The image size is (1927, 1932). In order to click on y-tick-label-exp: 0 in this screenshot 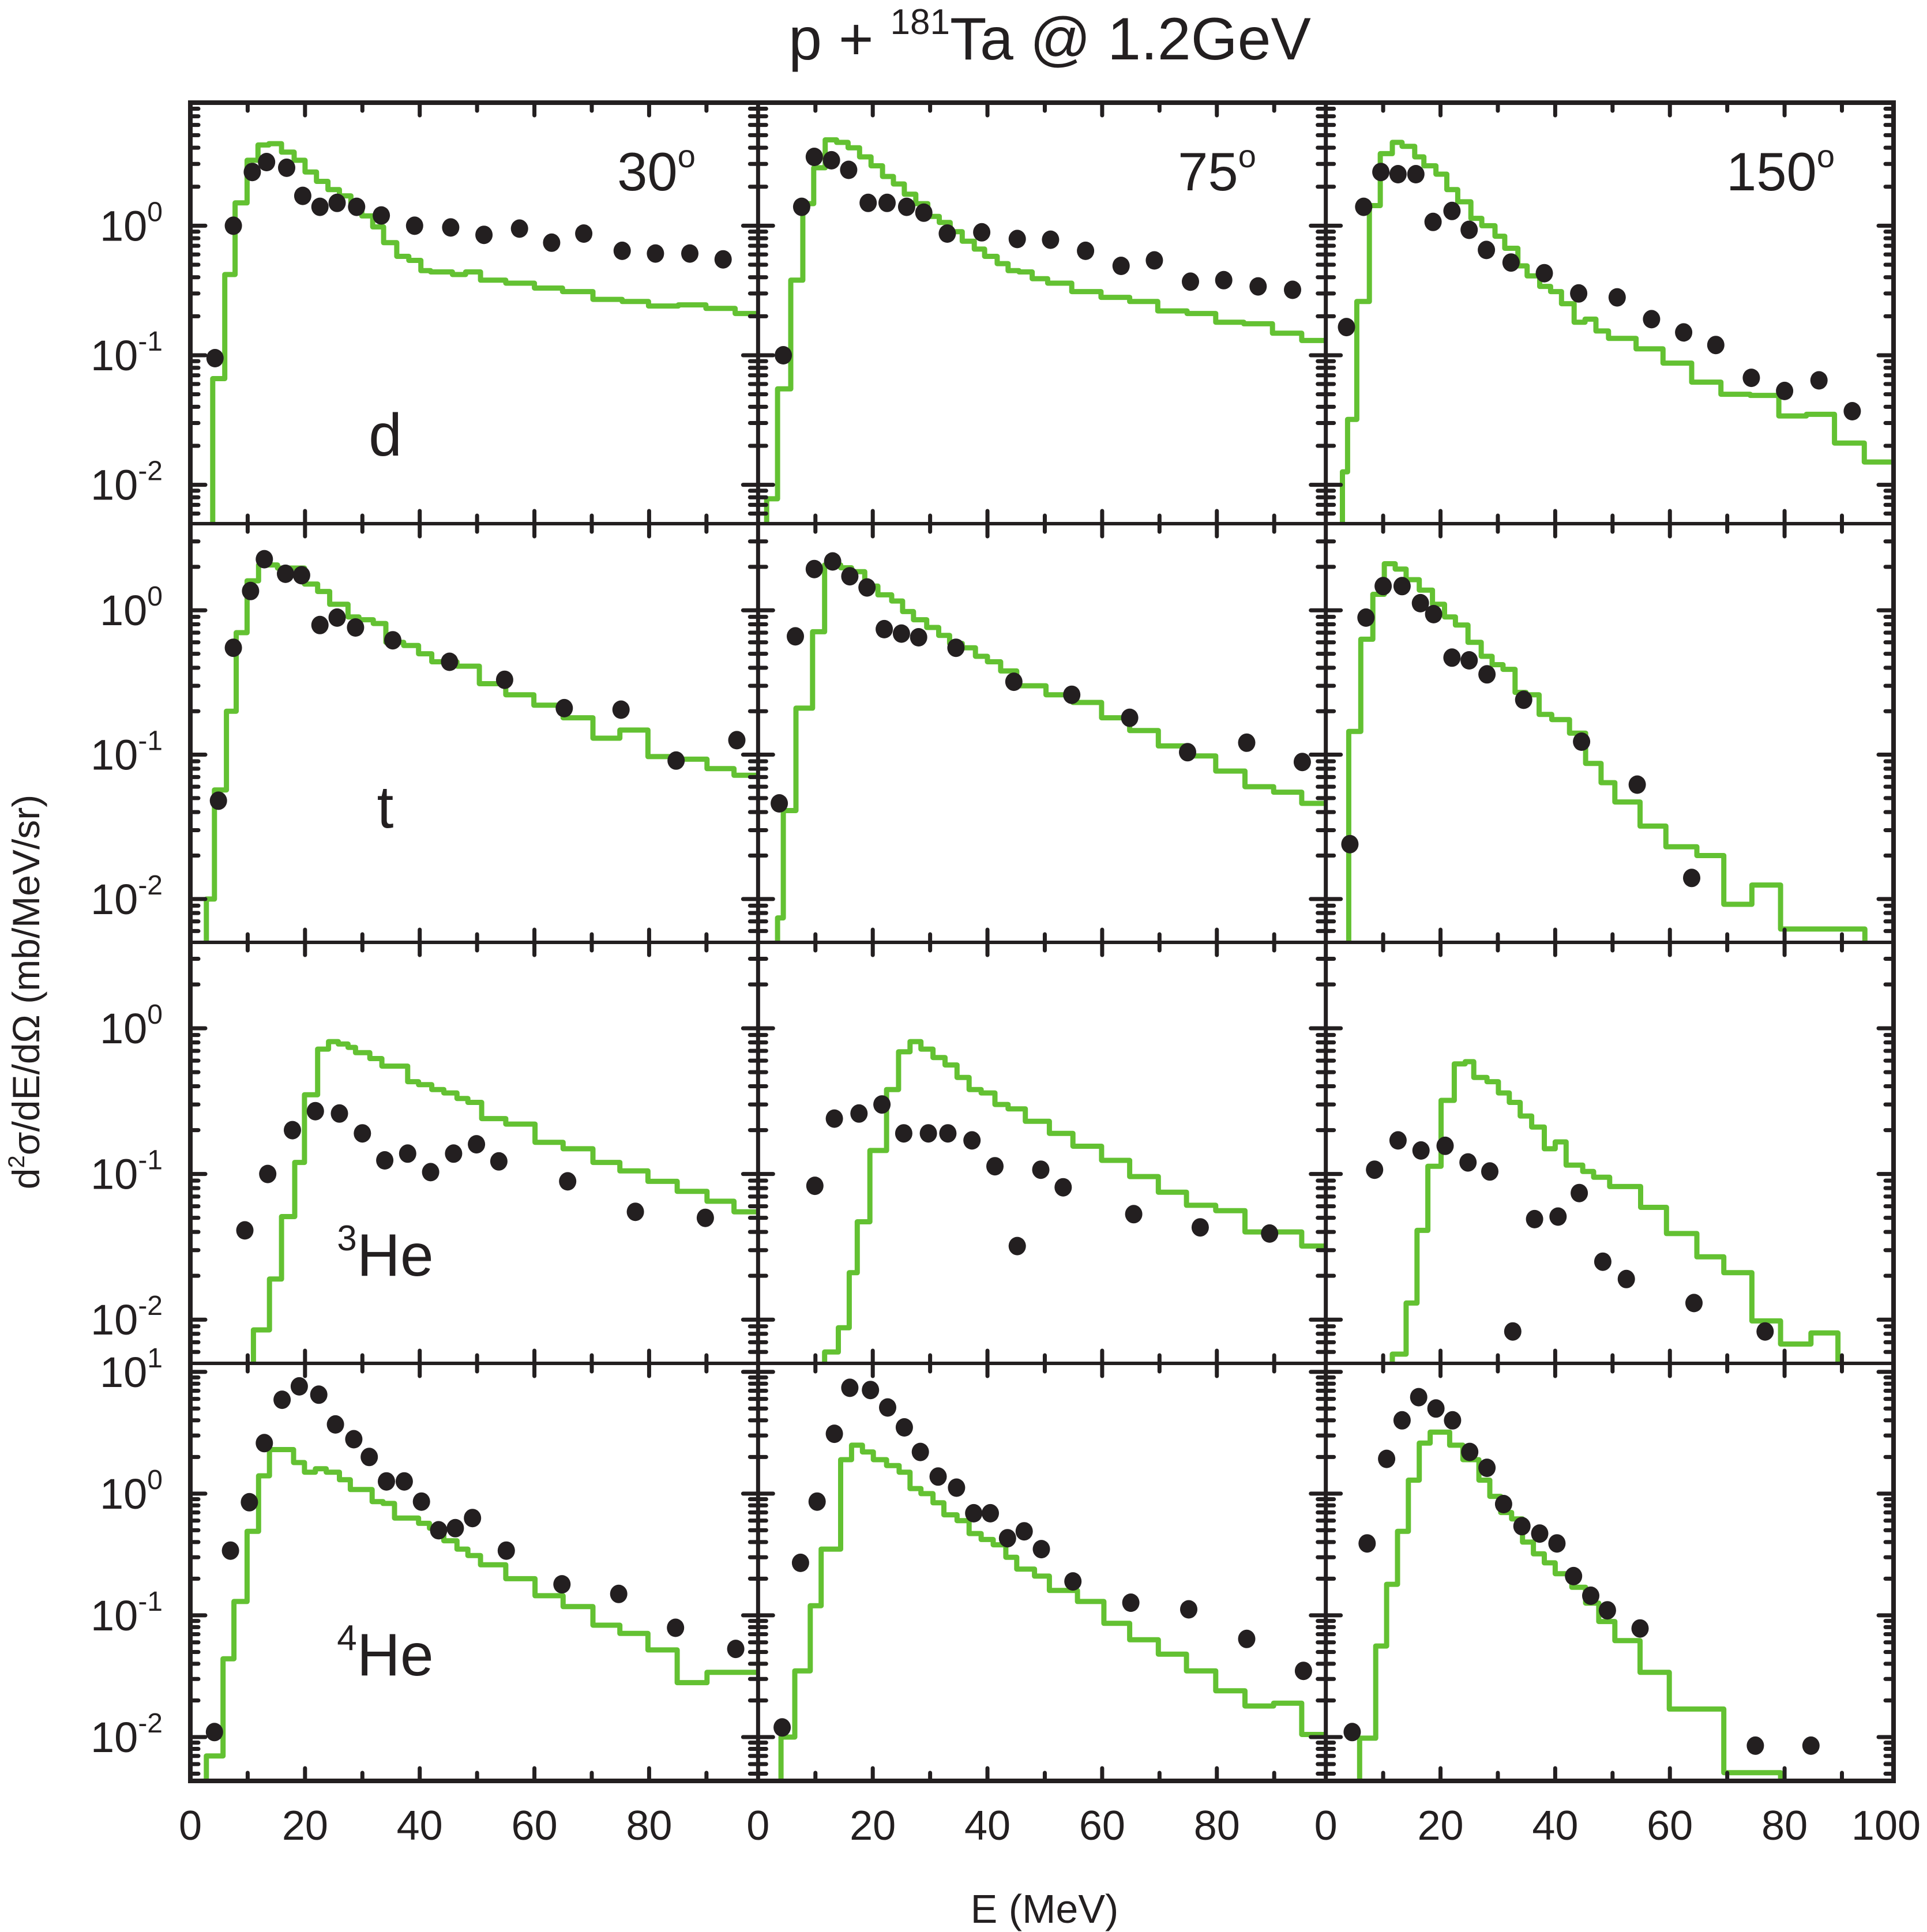, I will do `click(155, 1015)`.